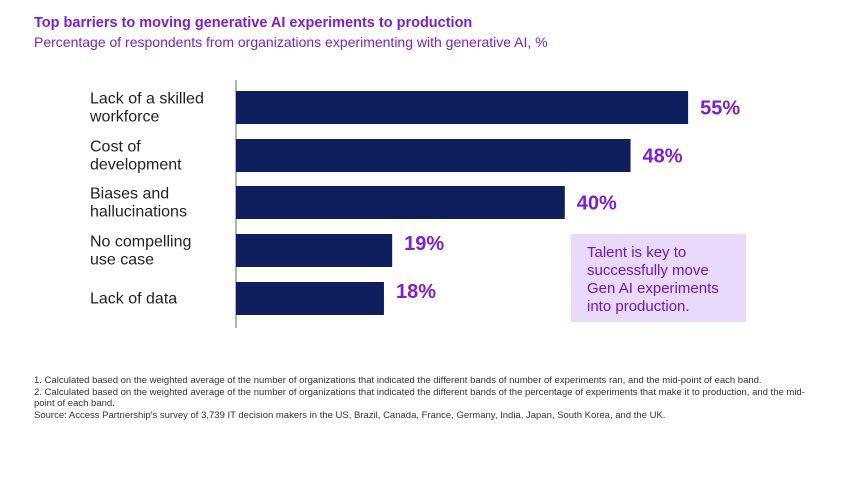  Describe the element at coordinates (638, 306) in the screenshot. I see `callout-line: into production.` at that location.